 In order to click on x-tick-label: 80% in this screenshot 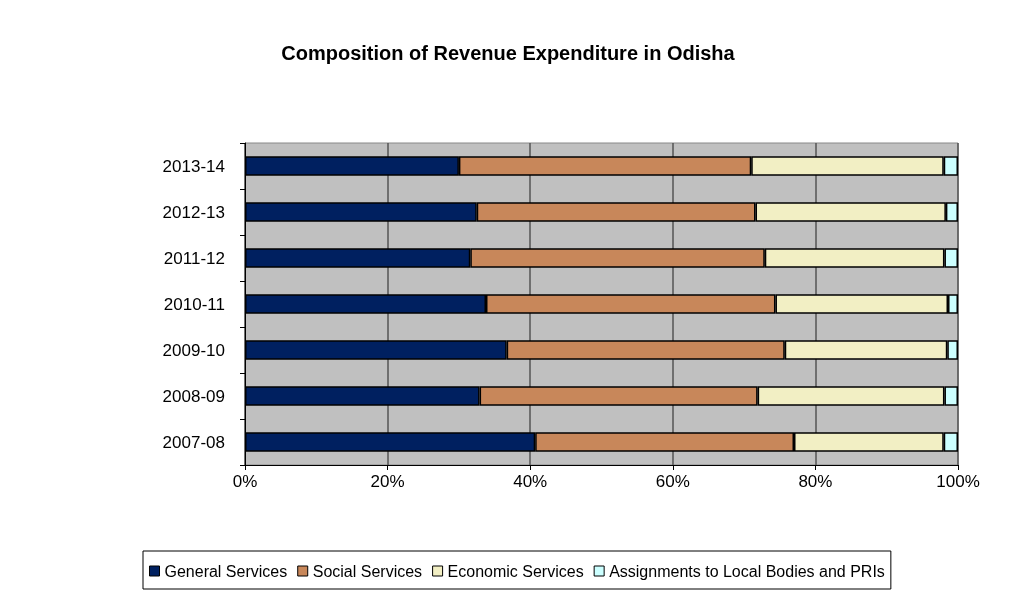, I will do `click(815, 481)`.